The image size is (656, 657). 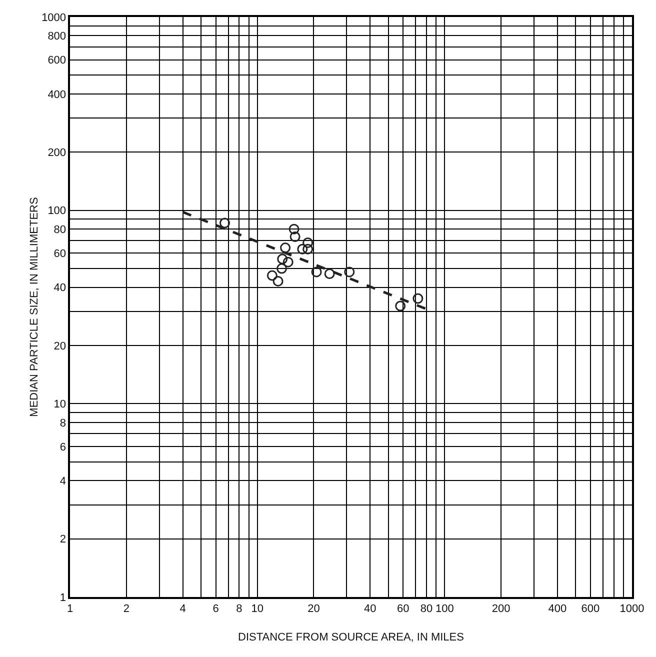 What do you see at coordinates (444, 608) in the screenshot?
I see `x-tick-label: 100` at bounding box center [444, 608].